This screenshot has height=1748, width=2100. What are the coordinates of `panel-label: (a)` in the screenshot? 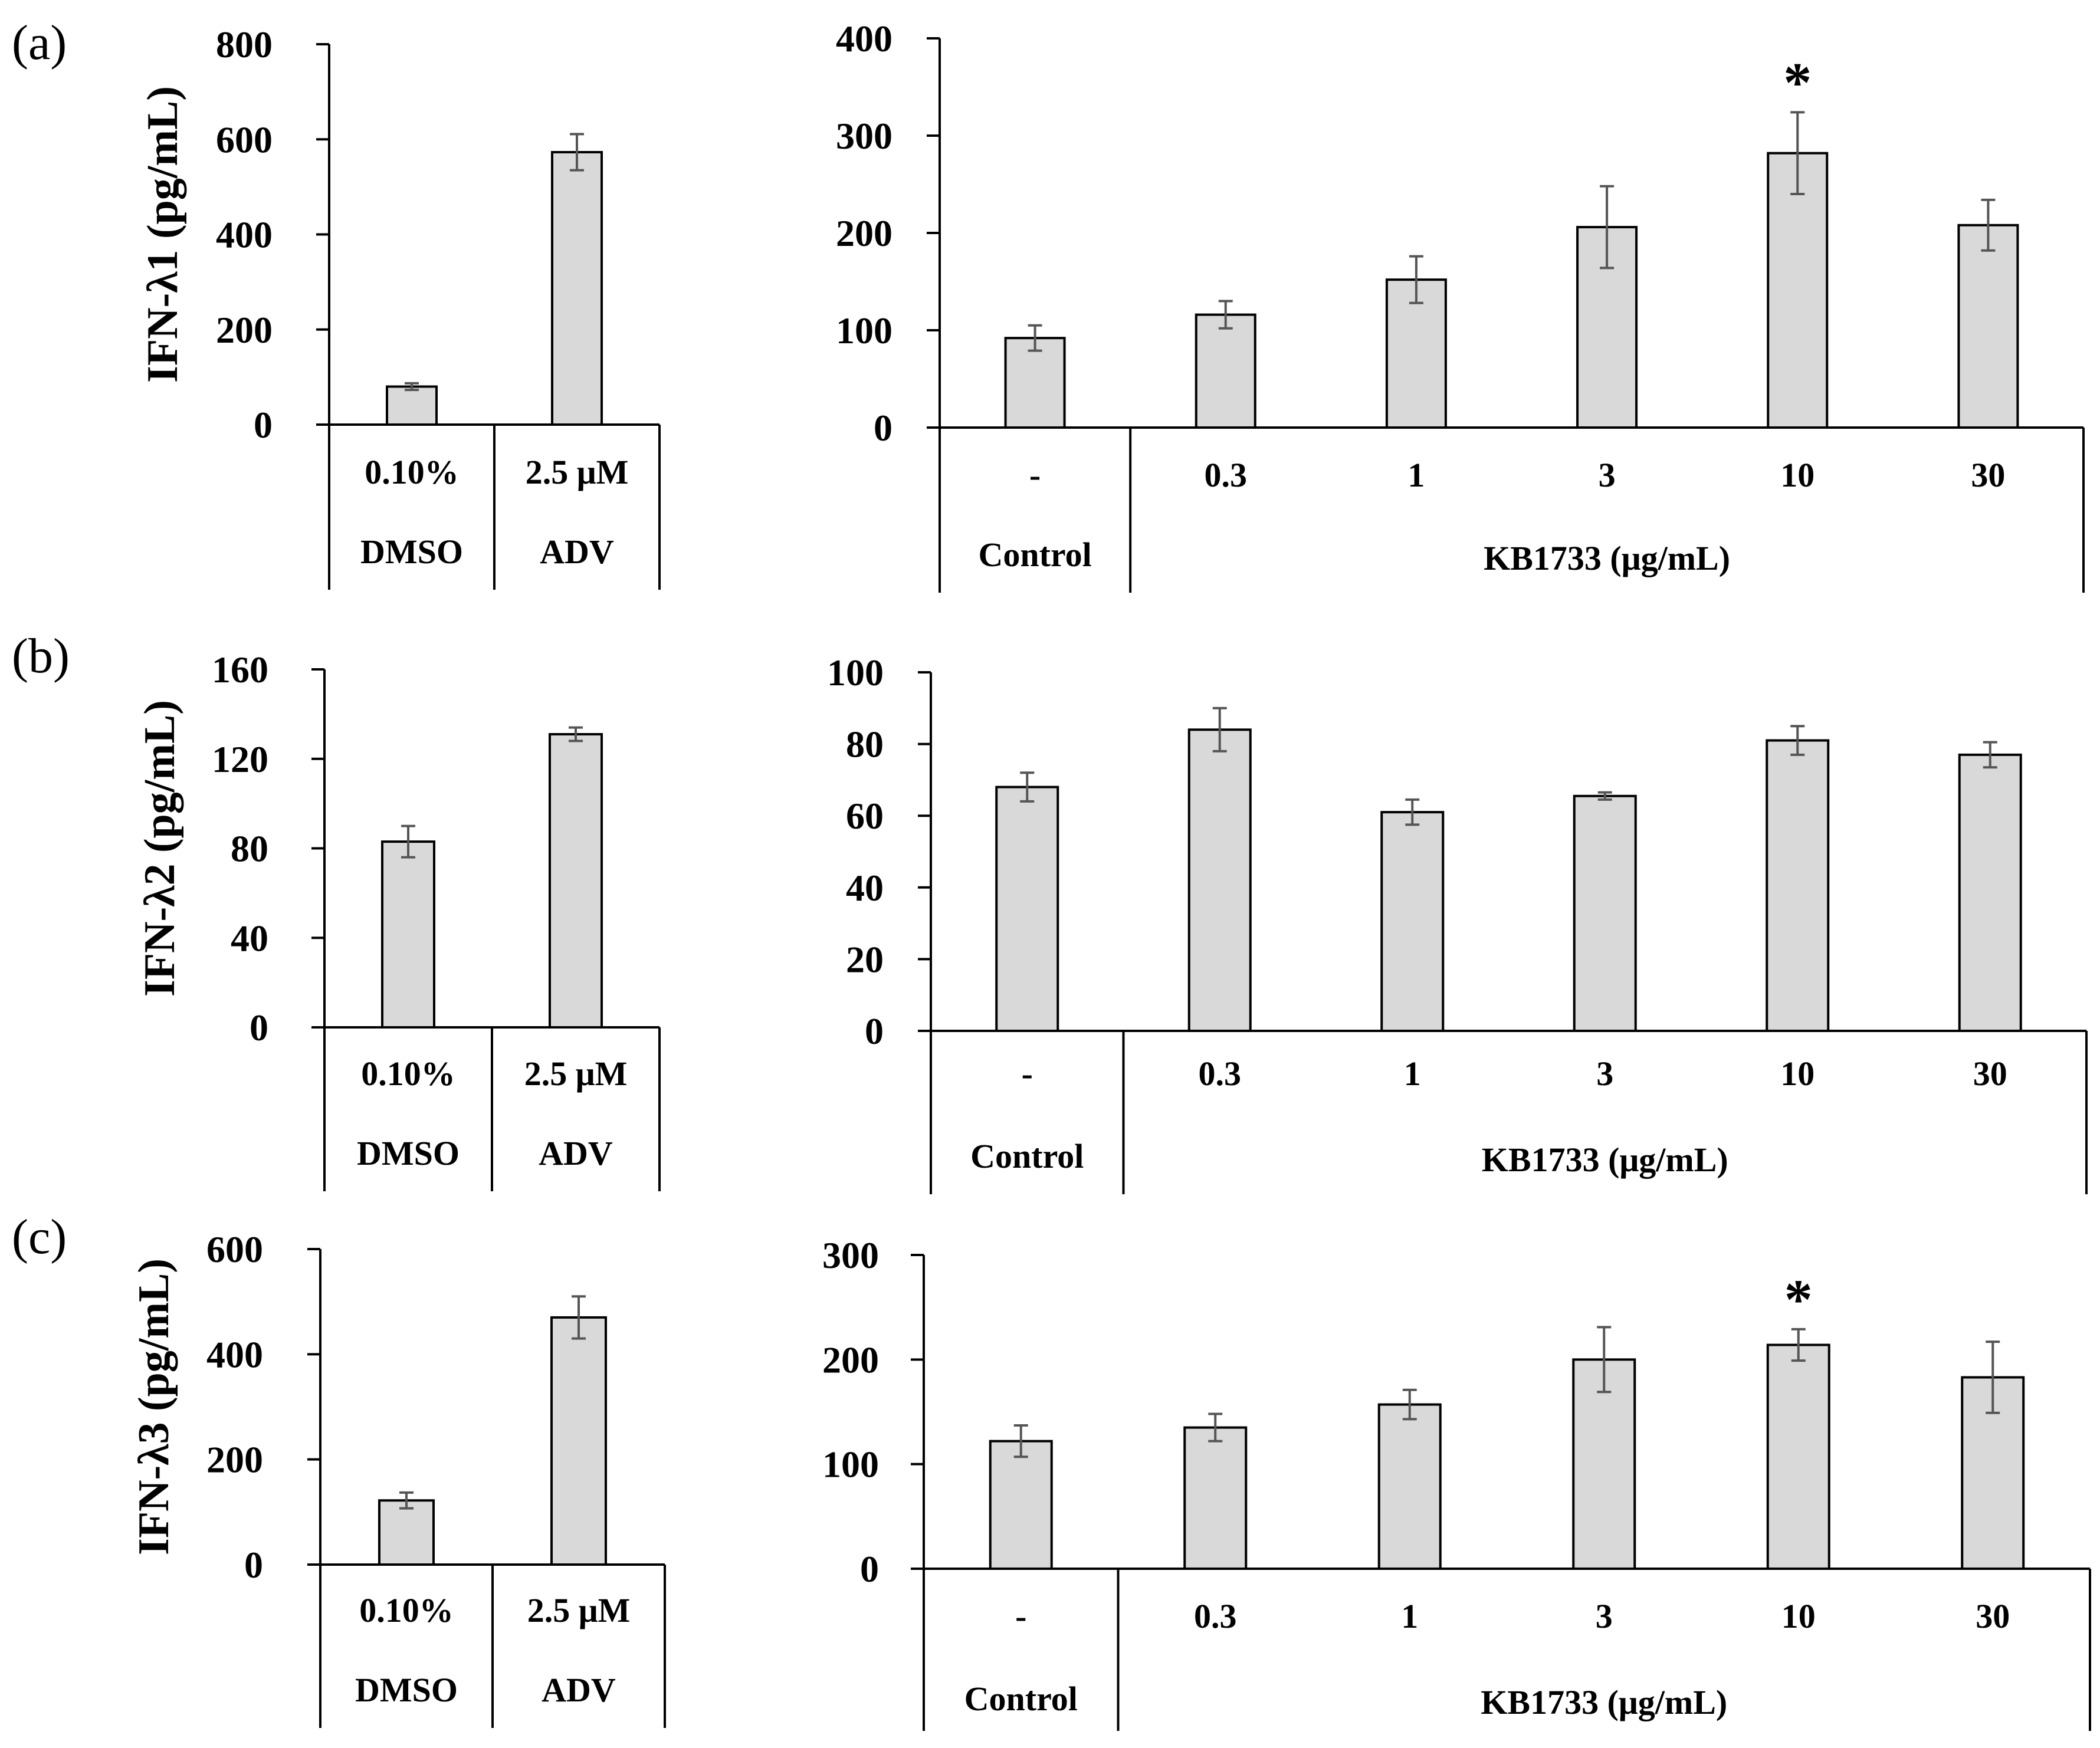 It's located at (39, 42).